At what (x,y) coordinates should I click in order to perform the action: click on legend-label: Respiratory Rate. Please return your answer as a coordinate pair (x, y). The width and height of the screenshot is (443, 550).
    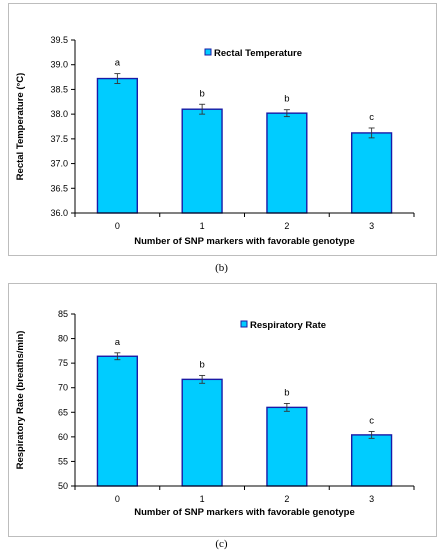
    Looking at the image, I should click on (288, 325).